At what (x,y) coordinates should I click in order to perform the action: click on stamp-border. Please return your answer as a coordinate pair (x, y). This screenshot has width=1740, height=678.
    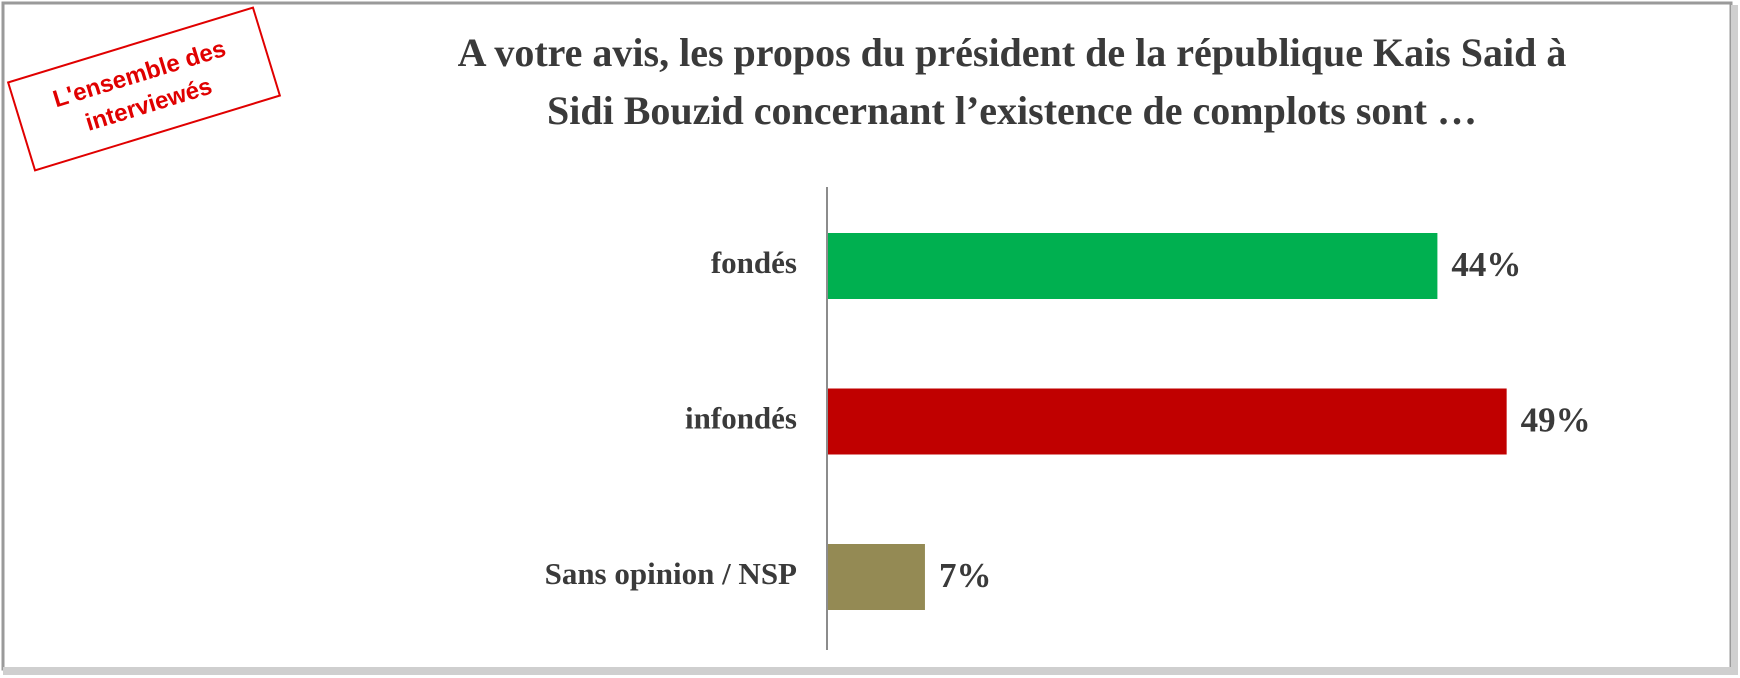
    Looking at the image, I should click on (144, 89).